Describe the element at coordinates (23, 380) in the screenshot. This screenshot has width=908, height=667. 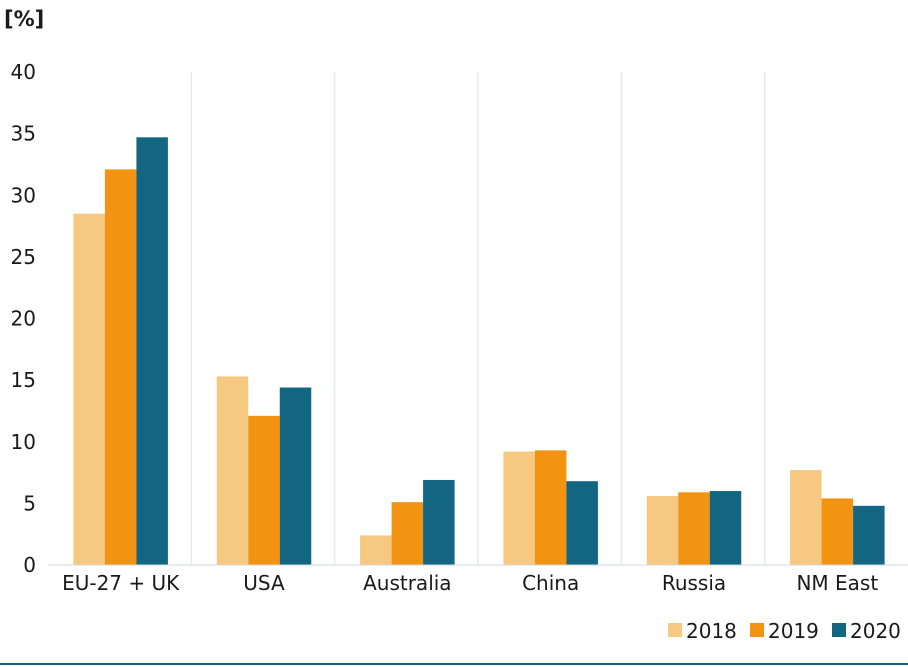
I see `y-tick-label: 15` at that location.